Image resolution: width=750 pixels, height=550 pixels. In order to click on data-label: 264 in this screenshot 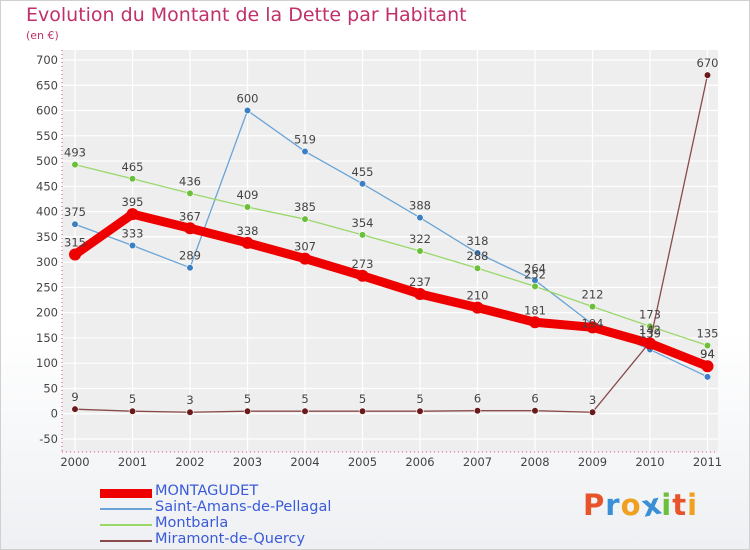, I will do `click(535, 268)`.